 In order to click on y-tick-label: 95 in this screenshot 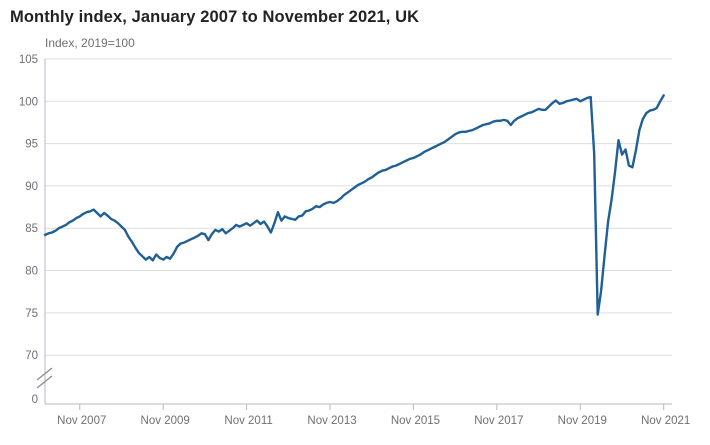, I will do `click(31, 145)`.